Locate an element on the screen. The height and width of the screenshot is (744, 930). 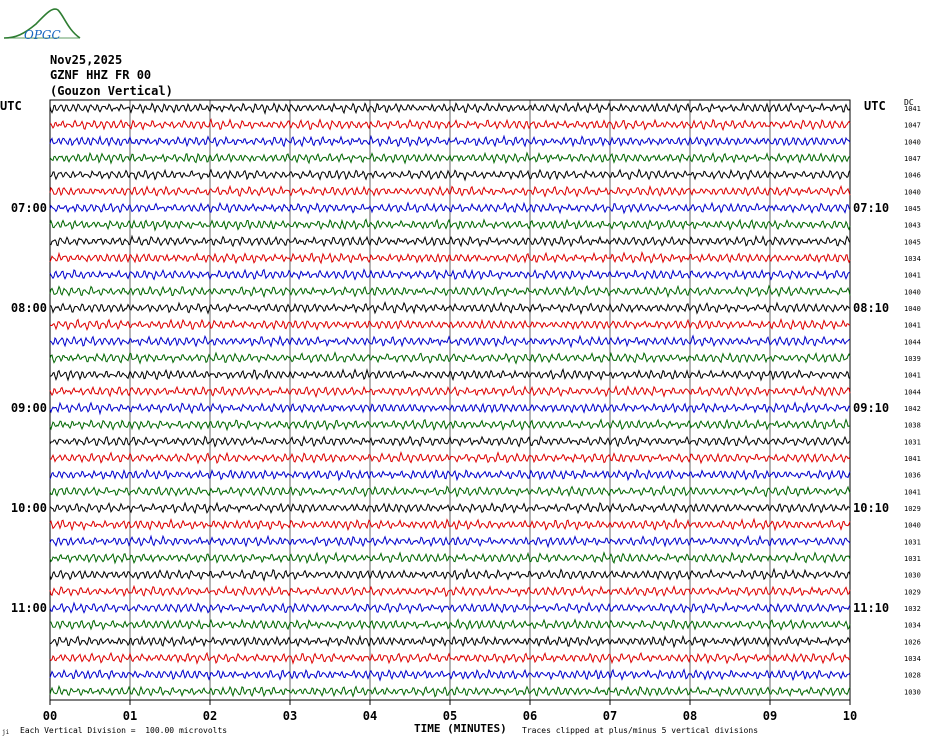
hour-label-left: 09:00 is located at coordinates (29, 408).